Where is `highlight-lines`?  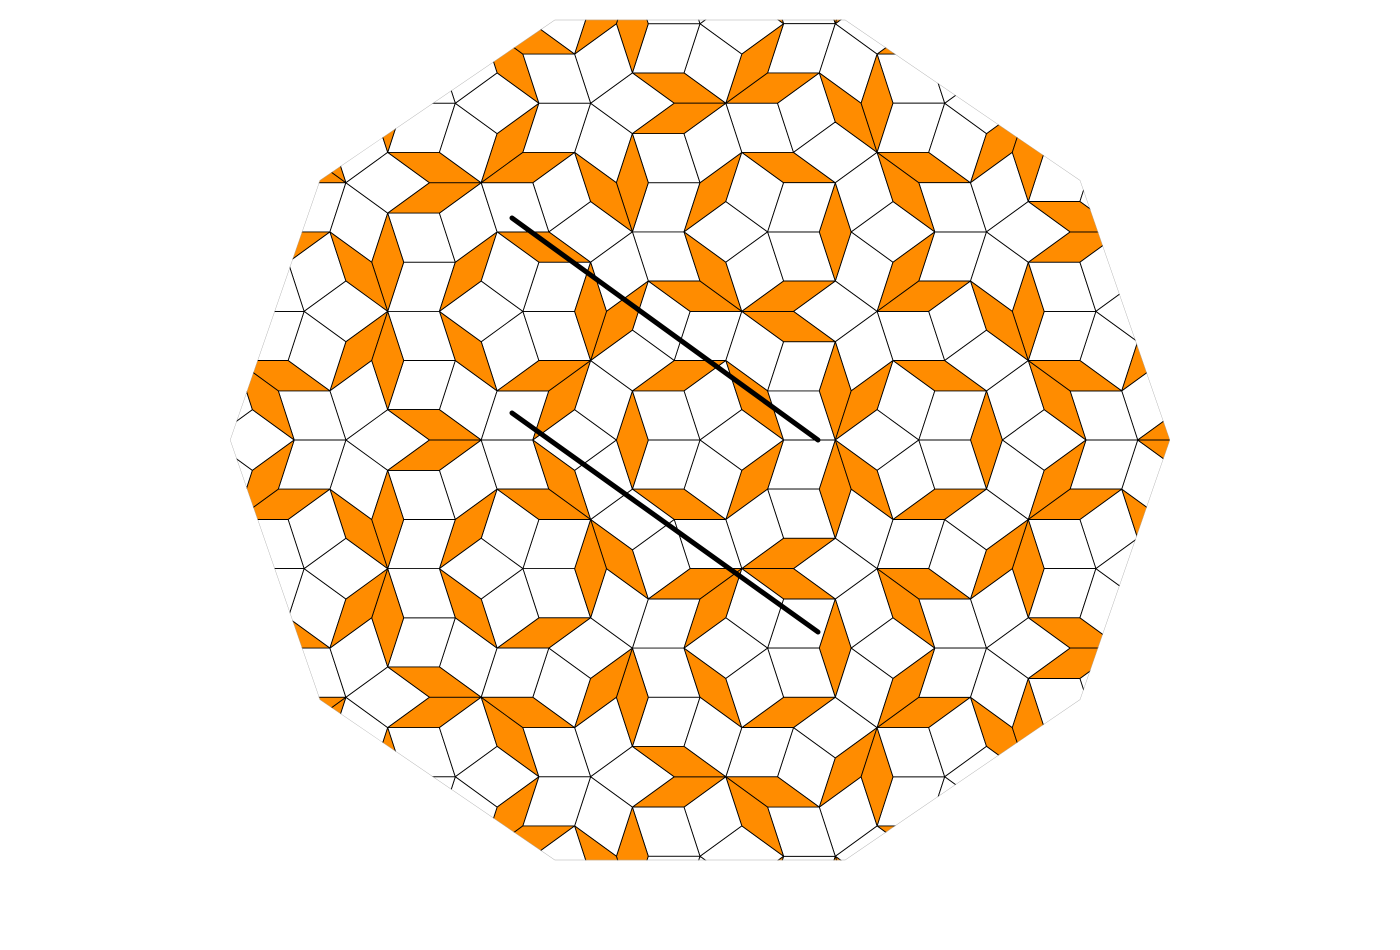
highlight-lines is located at coordinates (665, 425).